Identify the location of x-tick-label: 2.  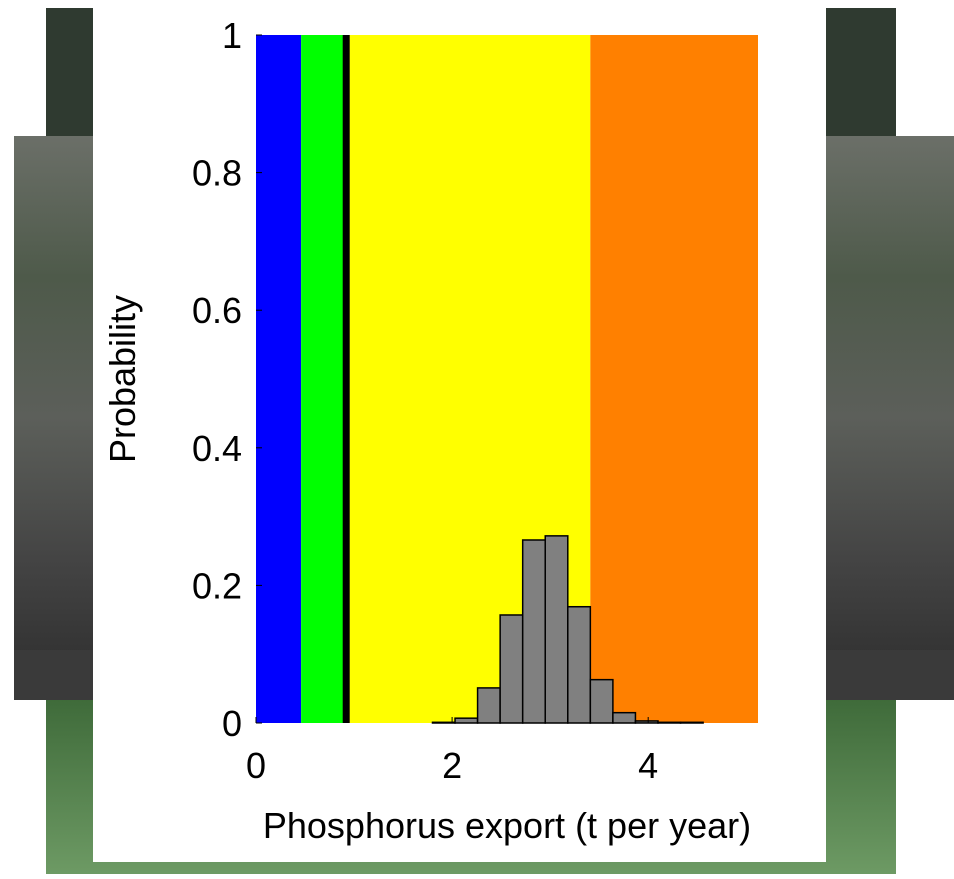
(452, 765).